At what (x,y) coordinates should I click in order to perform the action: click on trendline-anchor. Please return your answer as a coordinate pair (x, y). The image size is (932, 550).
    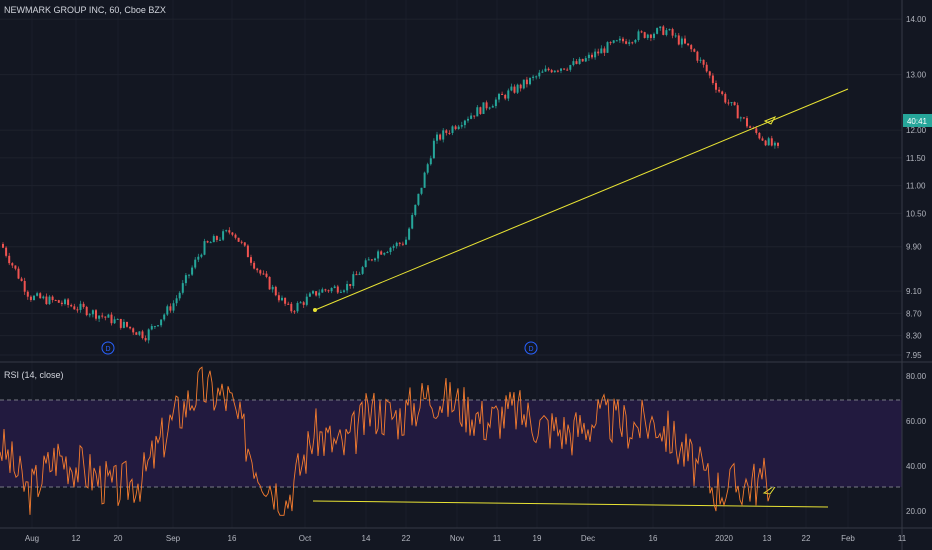
    Looking at the image, I should click on (315, 310).